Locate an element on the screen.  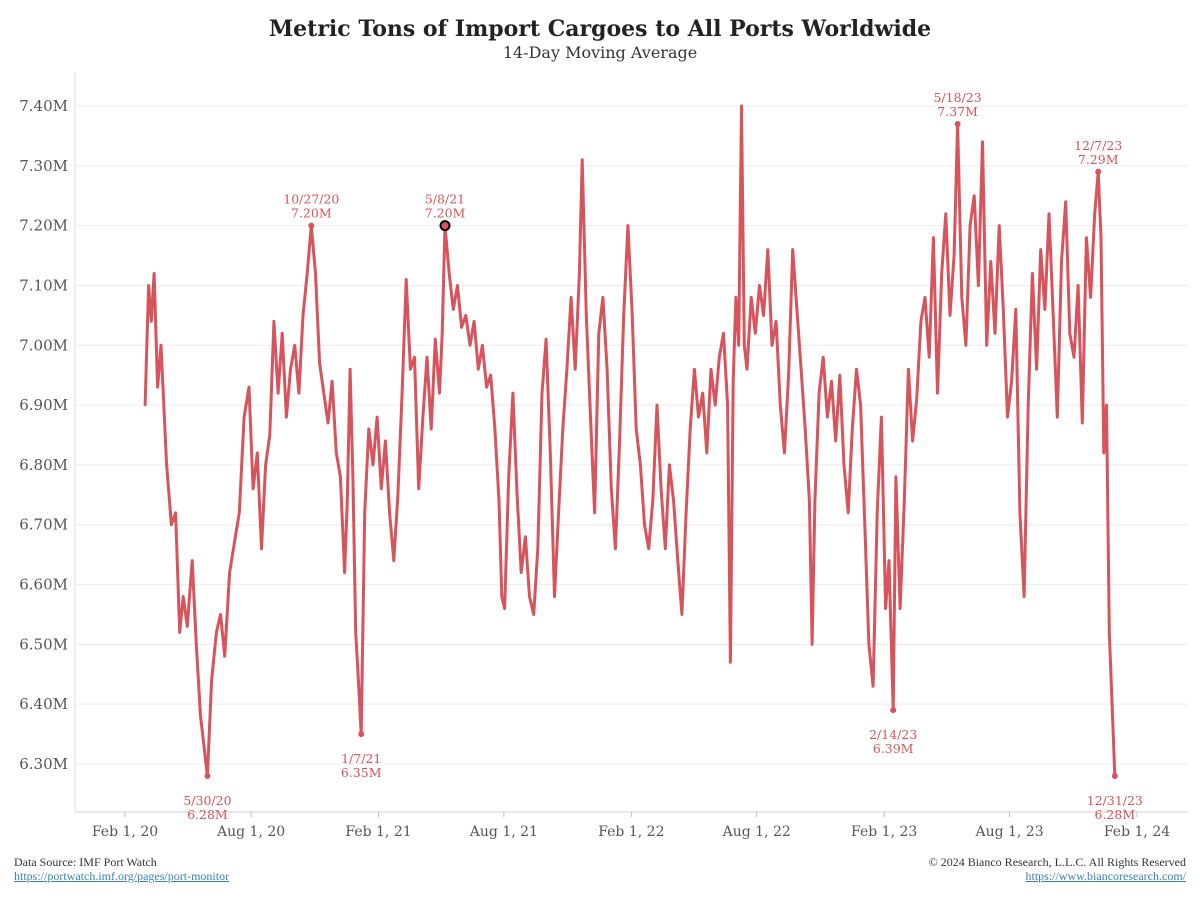
y-tick-label: 6.90M is located at coordinates (43, 405).